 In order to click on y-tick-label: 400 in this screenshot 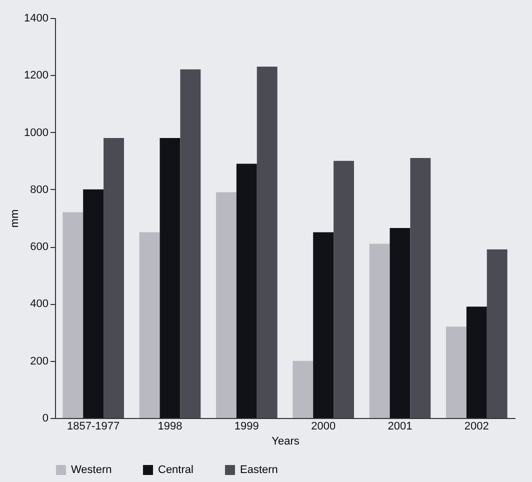, I will do `click(39, 304)`.